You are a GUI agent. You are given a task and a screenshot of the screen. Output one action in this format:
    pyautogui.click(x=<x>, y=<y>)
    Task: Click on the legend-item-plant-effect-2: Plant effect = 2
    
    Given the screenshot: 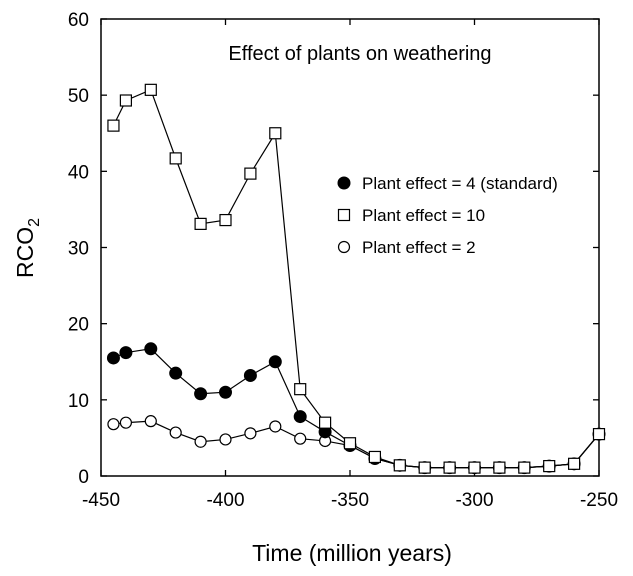 What is the action you would take?
    pyautogui.click(x=406, y=247)
    